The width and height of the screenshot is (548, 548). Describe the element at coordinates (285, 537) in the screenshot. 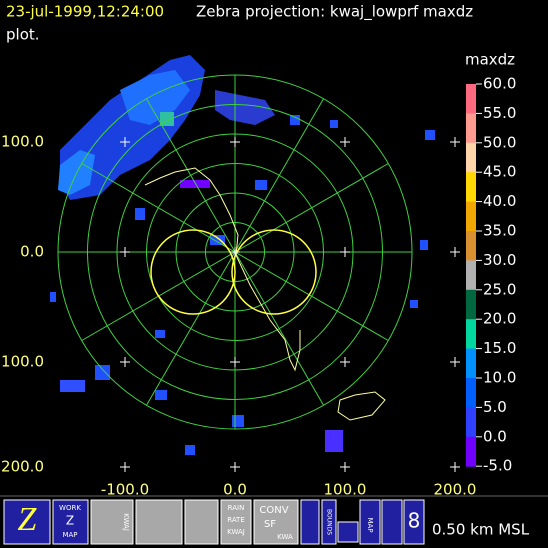

I see `button-label: KWA` at that location.